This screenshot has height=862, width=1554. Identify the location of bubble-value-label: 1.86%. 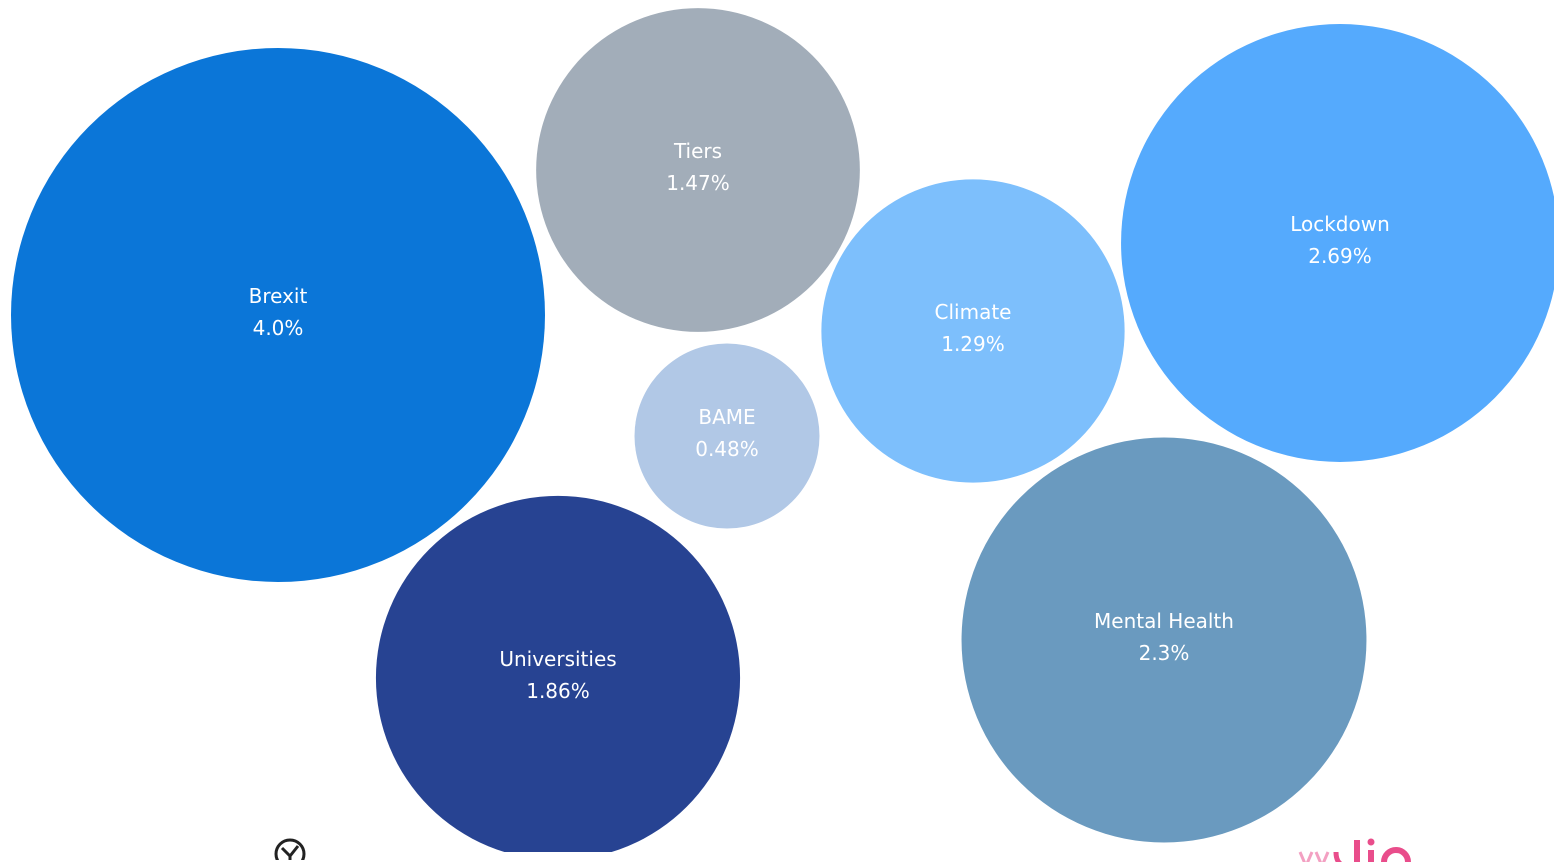
(558, 691).